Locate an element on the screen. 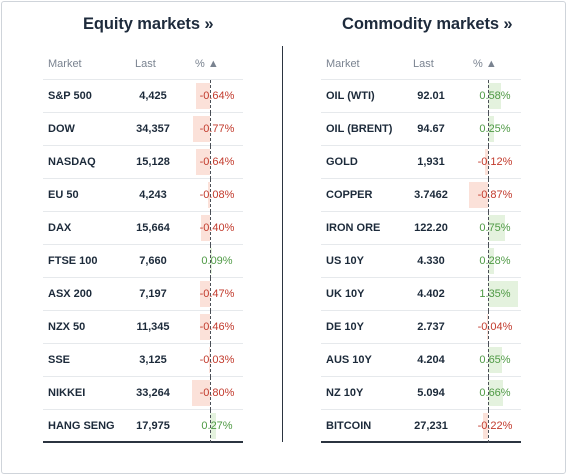 Image resolution: width=567 pixels, height=475 pixels. market-name: DAX is located at coordinates (60, 228).